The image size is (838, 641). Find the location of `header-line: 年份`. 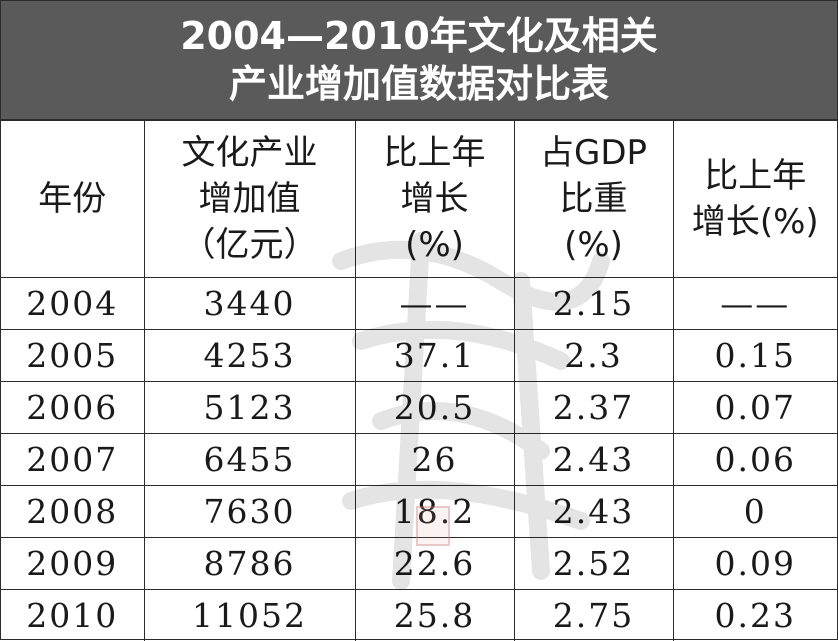

header-line: 年份 is located at coordinates (72, 199).